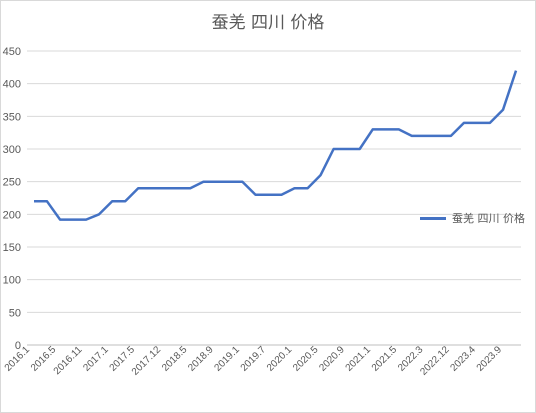 Image resolution: width=536 pixels, height=413 pixels. What do you see at coordinates (280, 359) in the screenshot?
I see `x-tick-label: 2020.1` at bounding box center [280, 359].